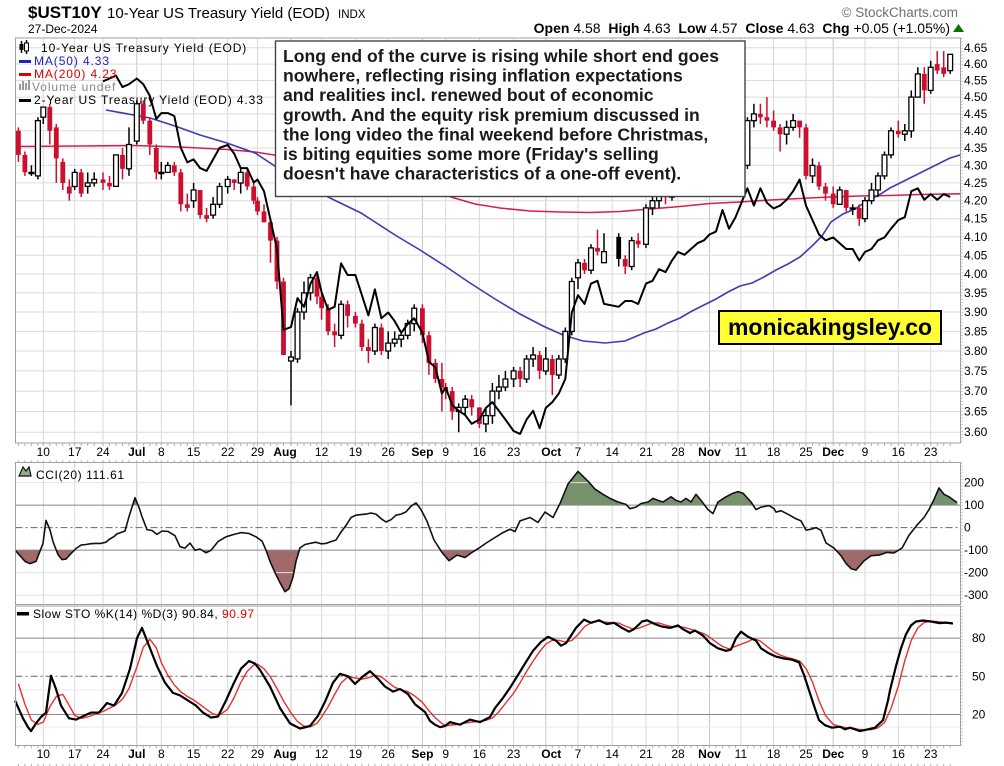 This screenshot has height=766, width=1004. Describe the element at coordinates (979, 638) in the screenshot. I see `svg-text: 80` at that location.